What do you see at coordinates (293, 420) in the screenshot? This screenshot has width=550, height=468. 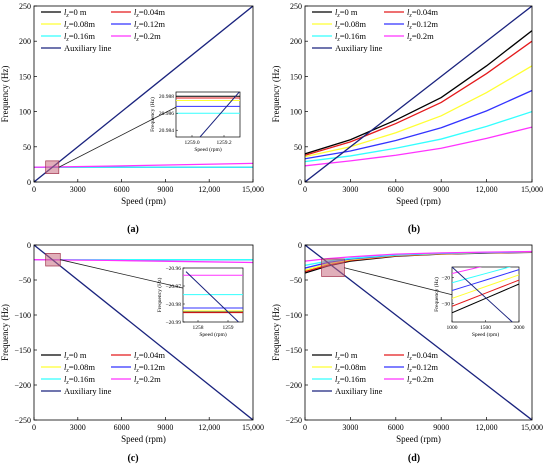 I see `y-tick-label: −250` at bounding box center [293, 420].